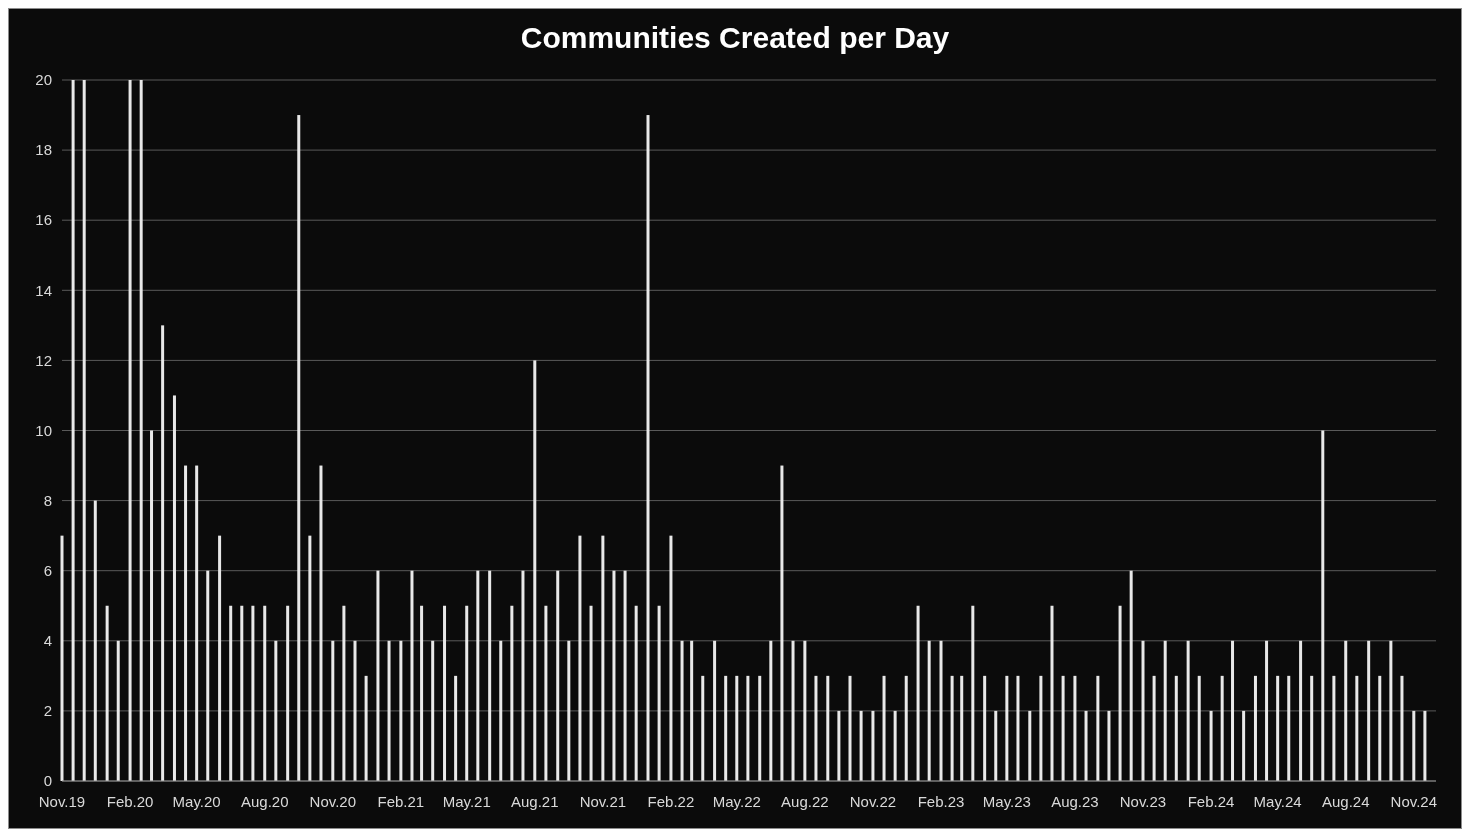  Describe the element at coordinates (401, 801) in the screenshot. I see `x-tick-label: Feb.21` at that location.